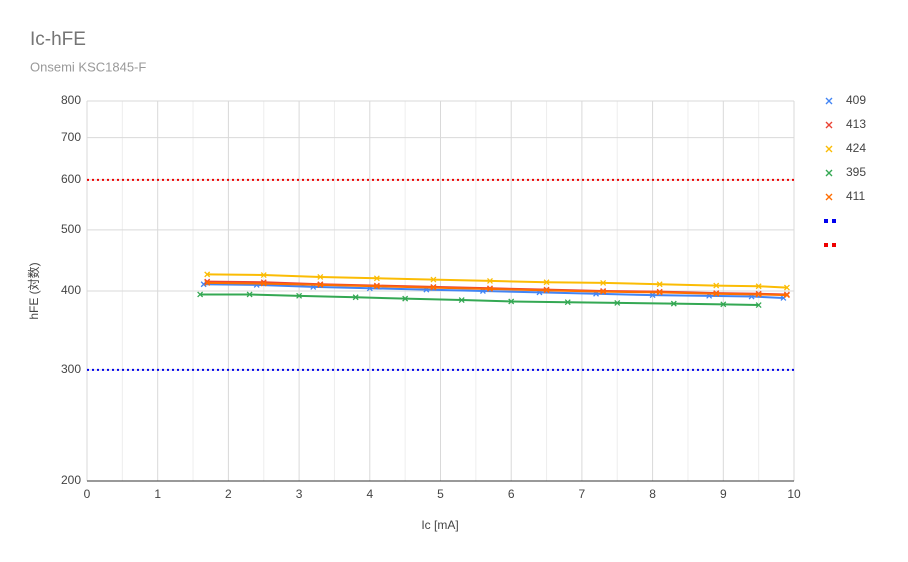  I want to click on x-tick-label: 8, so click(652, 494).